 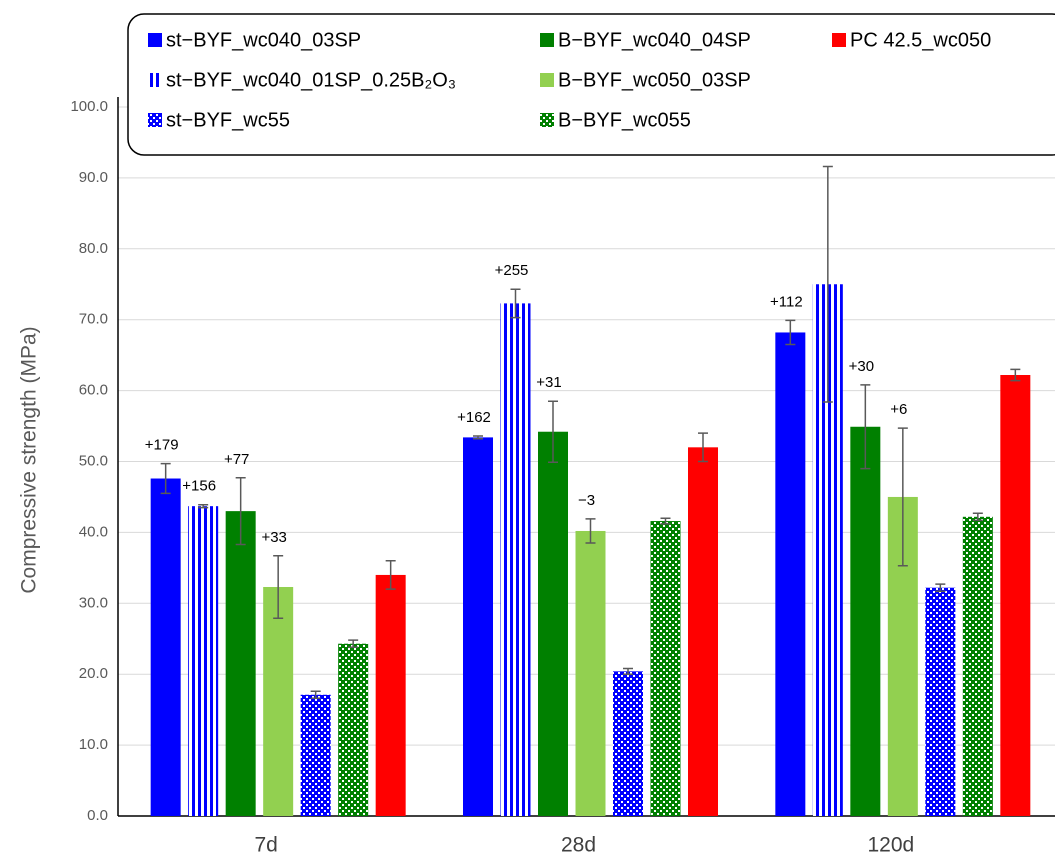 What do you see at coordinates (97, 815) in the screenshot?
I see `y-tick-label: 0.0` at bounding box center [97, 815].